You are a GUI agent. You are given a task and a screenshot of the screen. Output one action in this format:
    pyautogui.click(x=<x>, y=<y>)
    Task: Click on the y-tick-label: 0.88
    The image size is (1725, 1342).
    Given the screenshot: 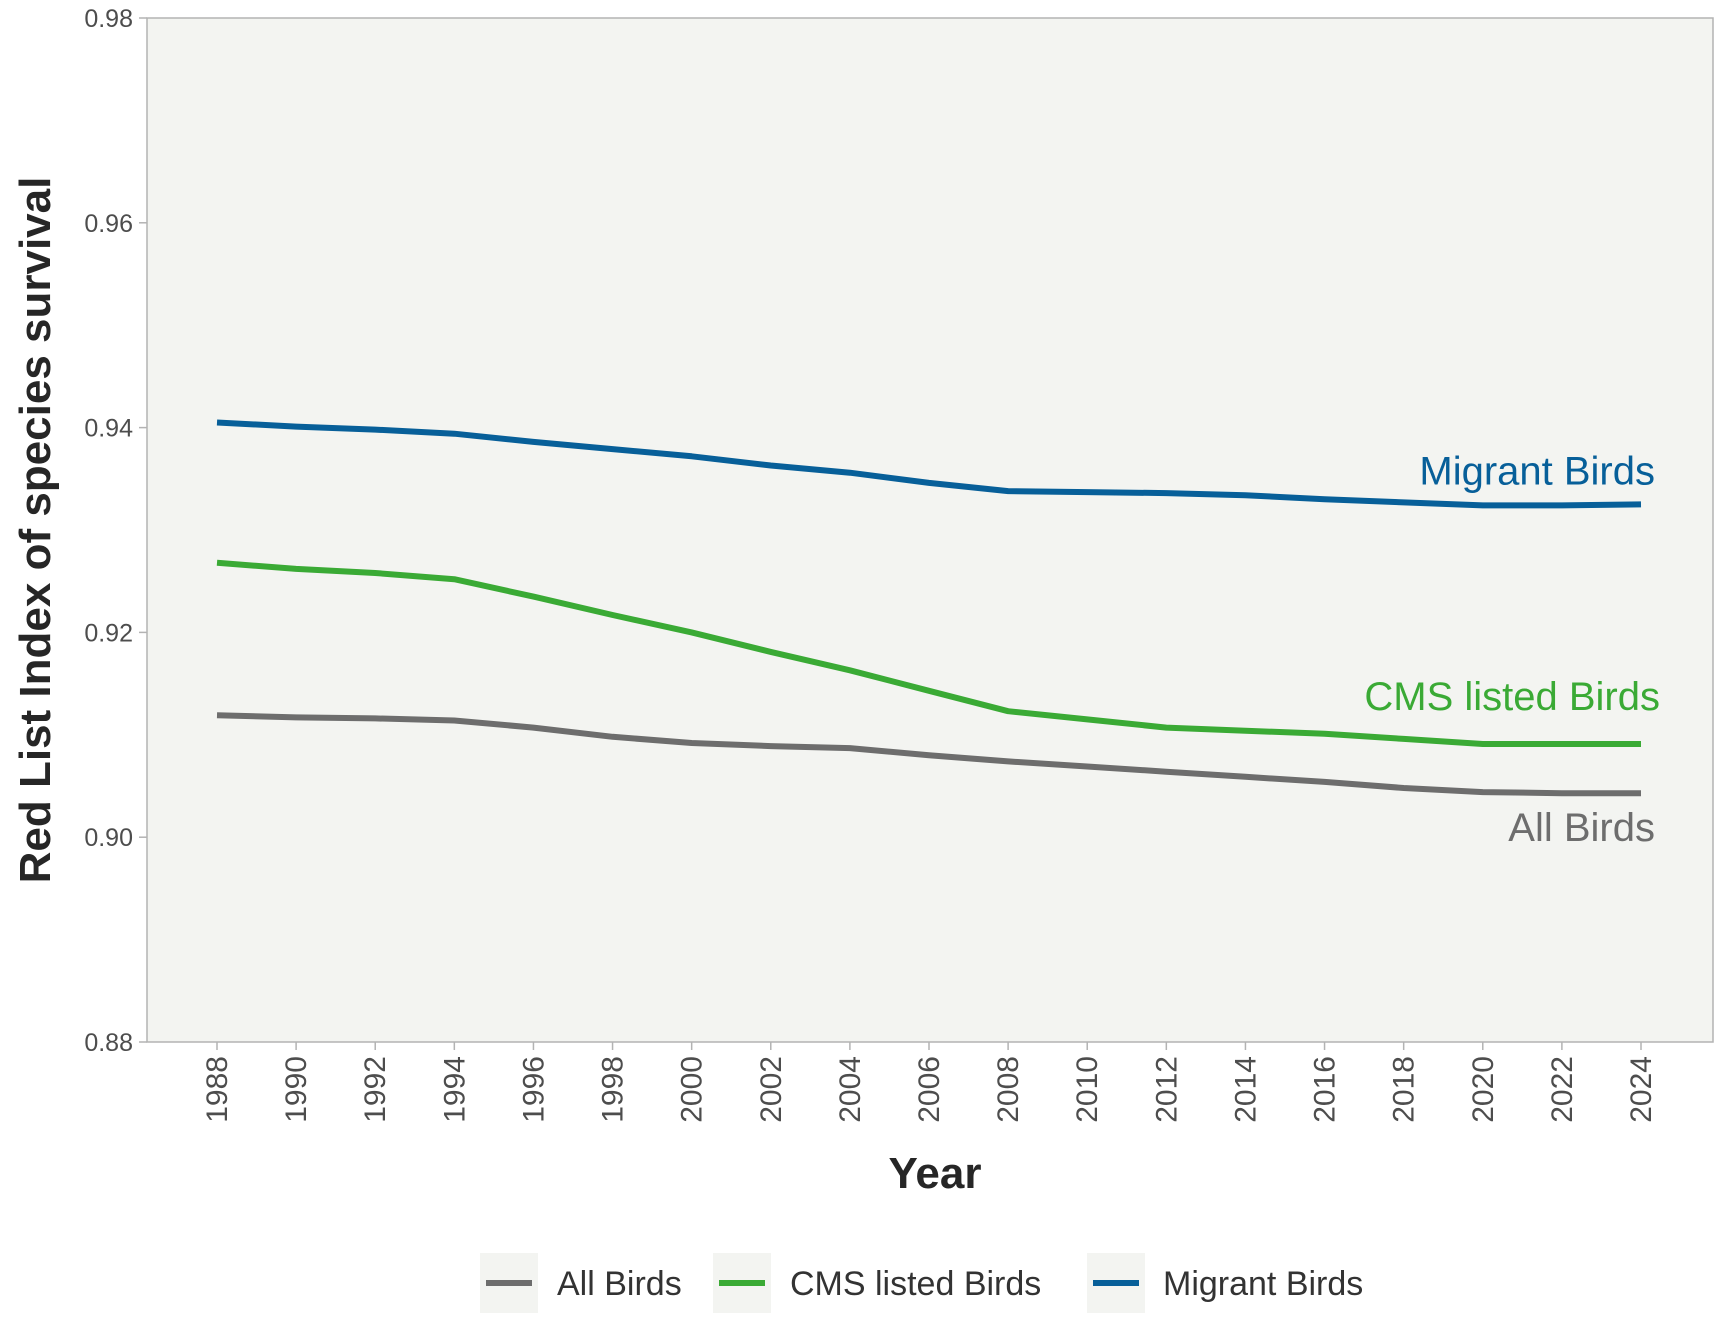 What is the action you would take?
    pyautogui.click(x=108, y=1043)
    